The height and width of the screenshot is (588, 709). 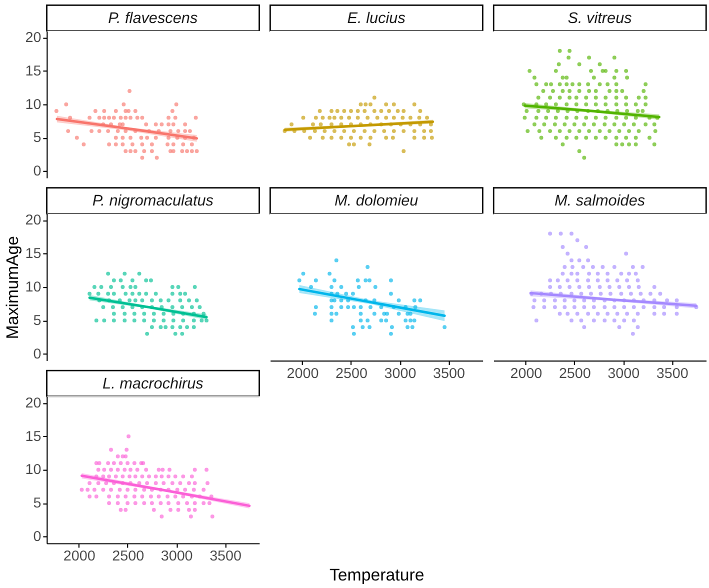 What do you see at coordinates (376, 201) in the screenshot?
I see `chart-title: M. dolomieu` at bounding box center [376, 201].